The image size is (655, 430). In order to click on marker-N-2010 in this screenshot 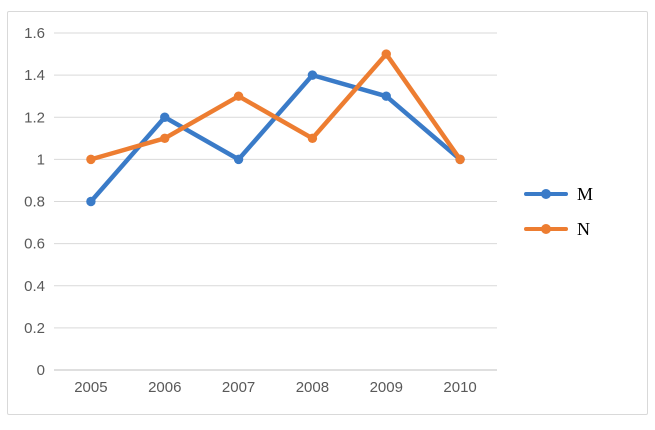, I will do `click(460, 159)`.